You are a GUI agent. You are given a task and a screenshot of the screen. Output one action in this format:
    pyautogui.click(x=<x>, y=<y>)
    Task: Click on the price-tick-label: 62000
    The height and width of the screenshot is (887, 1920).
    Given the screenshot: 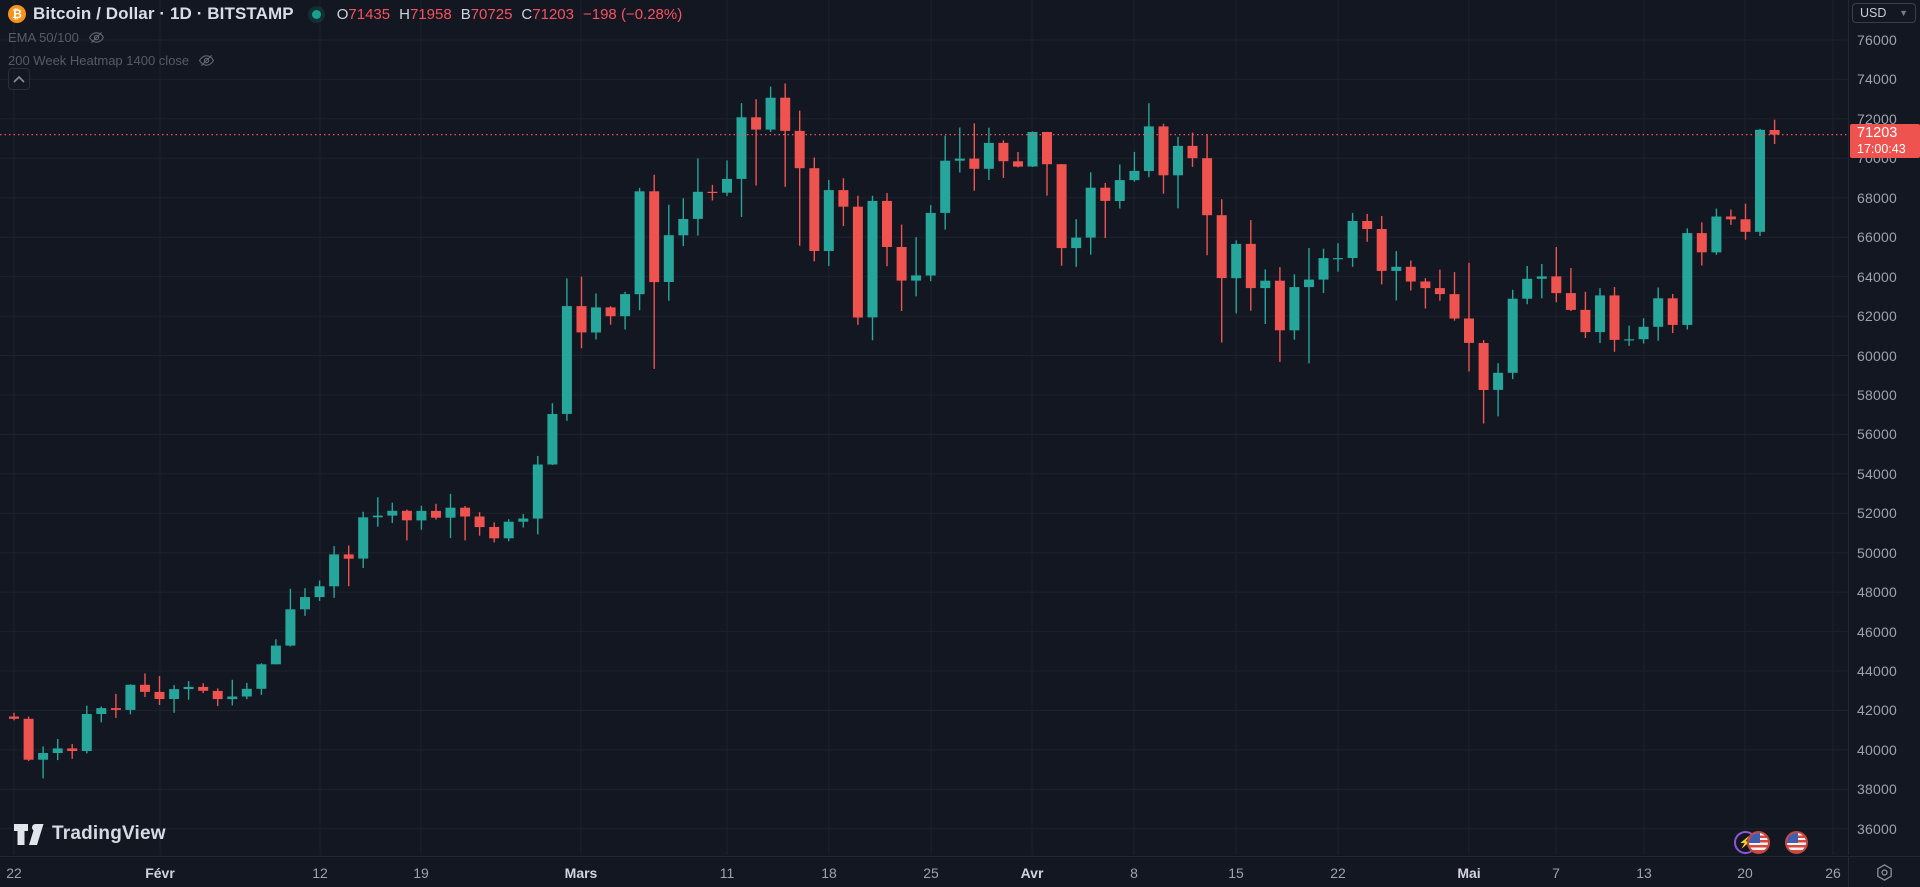 What is the action you would take?
    pyautogui.click(x=1877, y=316)
    